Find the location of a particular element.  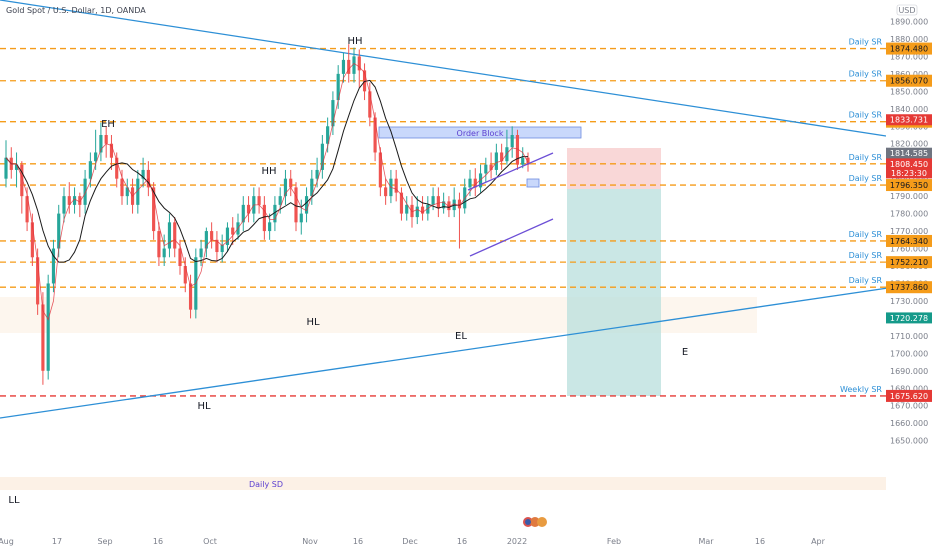

price-tick-label: 1860.000 is located at coordinates (909, 74).